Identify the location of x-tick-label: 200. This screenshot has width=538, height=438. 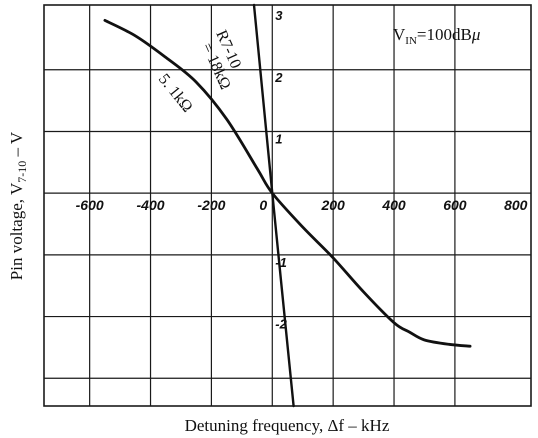
(332, 205).